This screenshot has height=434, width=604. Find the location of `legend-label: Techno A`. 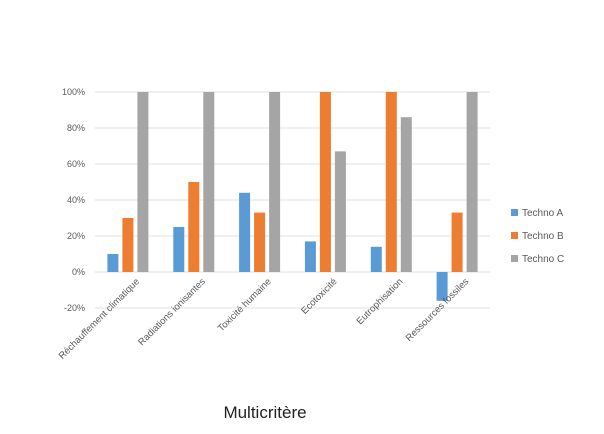

legend-label: Techno A is located at coordinates (542, 213).